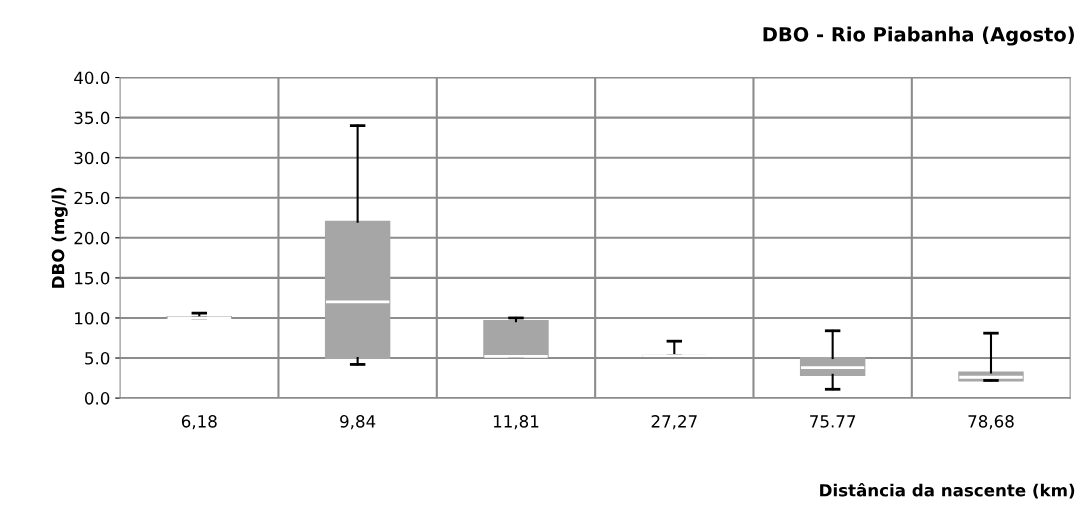 The height and width of the screenshot is (517, 1092). What do you see at coordinates (947, 490) in the screenshot?
I see `x-axis-title: Distância da nascente (km)` at bounding box center [947, 490].